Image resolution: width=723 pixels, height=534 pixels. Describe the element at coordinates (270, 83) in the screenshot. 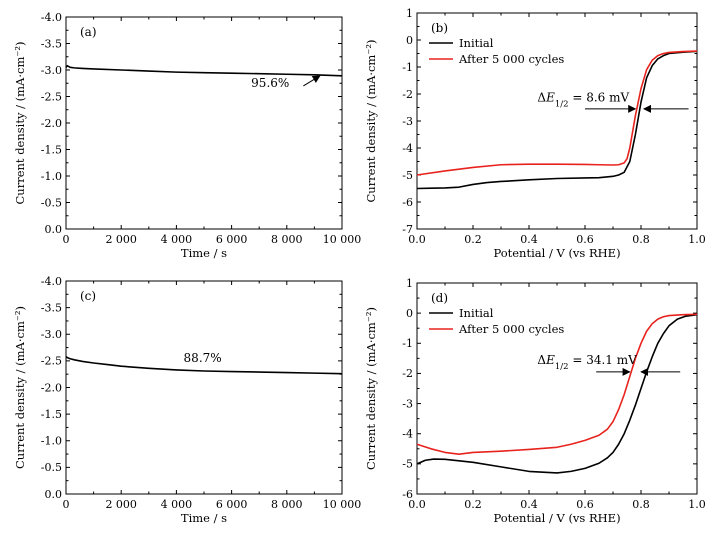

I see `retention-annotation: 95.6%` at that location.